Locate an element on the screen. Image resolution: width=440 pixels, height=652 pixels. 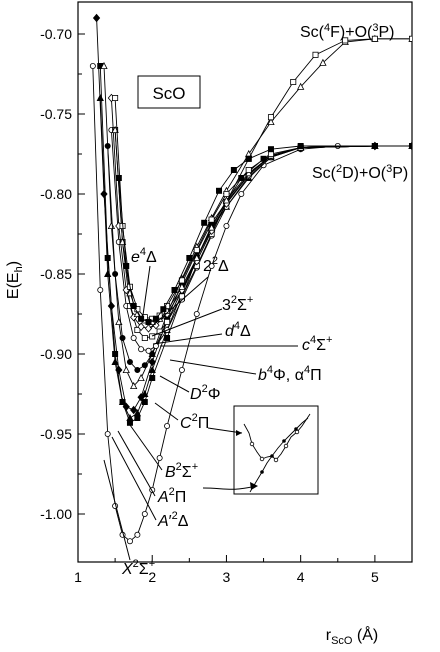
state-label-A2Pi: A2Π is located at coordinates (171, 496).